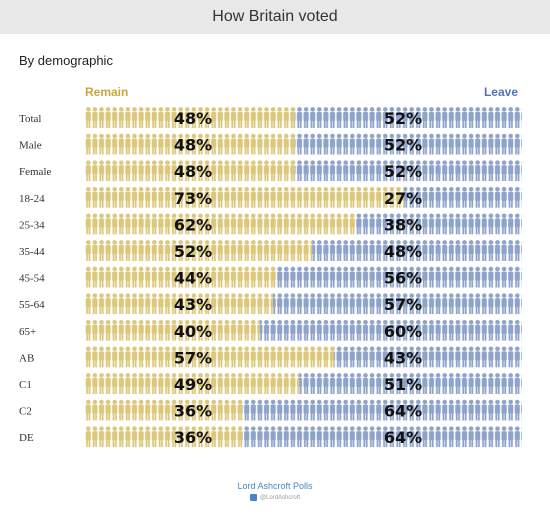  Describe the element at coordinates (275, 486) in the screenshot. I see `source-footer: Lord Ashcroft Polls` at that location.